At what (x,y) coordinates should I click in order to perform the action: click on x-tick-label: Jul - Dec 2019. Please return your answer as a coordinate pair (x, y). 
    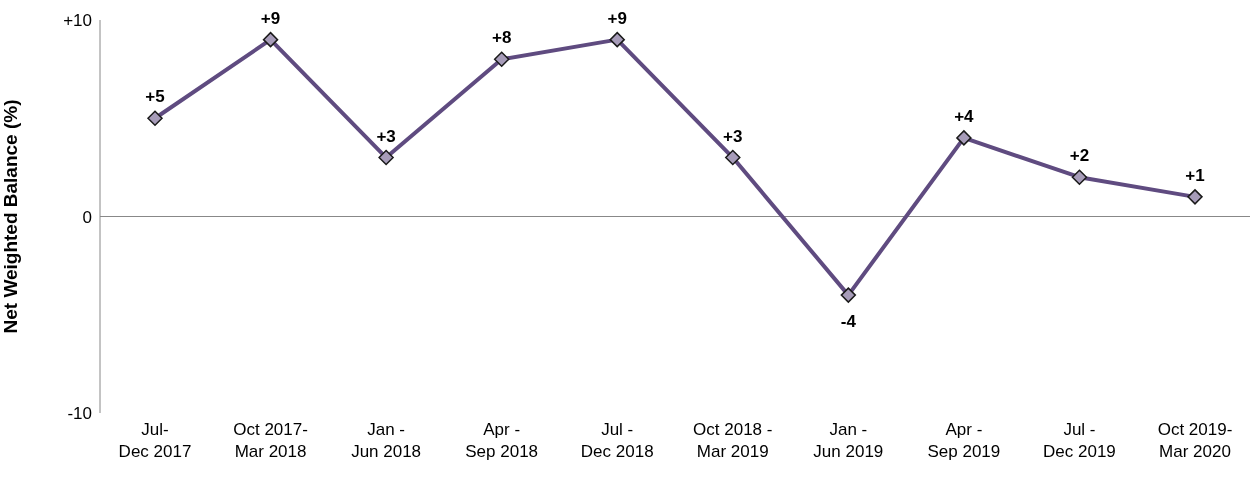
    Looking at the image, I should click on (1079, 440).